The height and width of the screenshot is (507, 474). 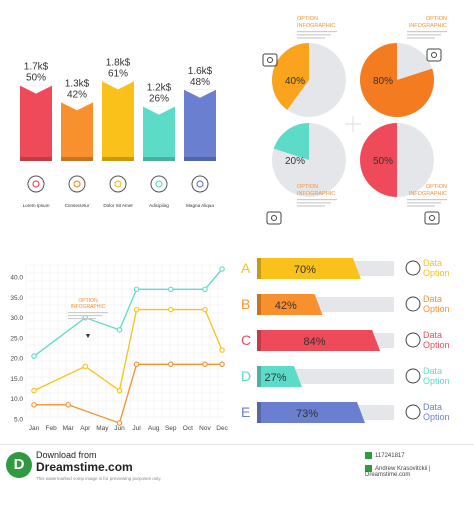 What do you see at coordinates (432, 263) in the screenshot?
I see `option-label-line1: Data` at bounding box center [432, 263].